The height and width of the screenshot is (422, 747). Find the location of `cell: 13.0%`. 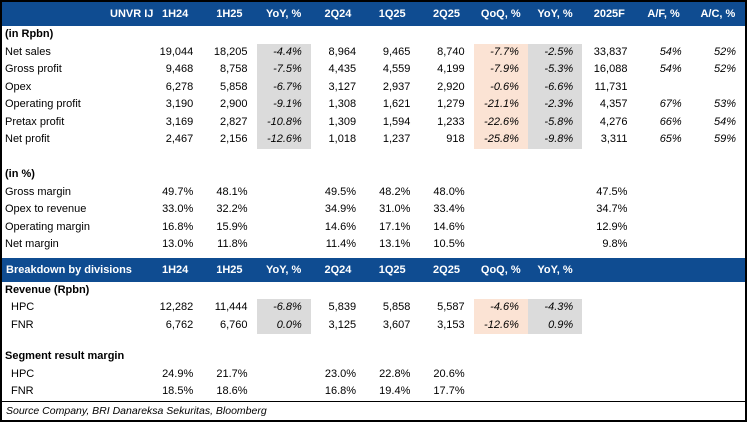

cell: 13.0% is located at coordinates (178, 244).